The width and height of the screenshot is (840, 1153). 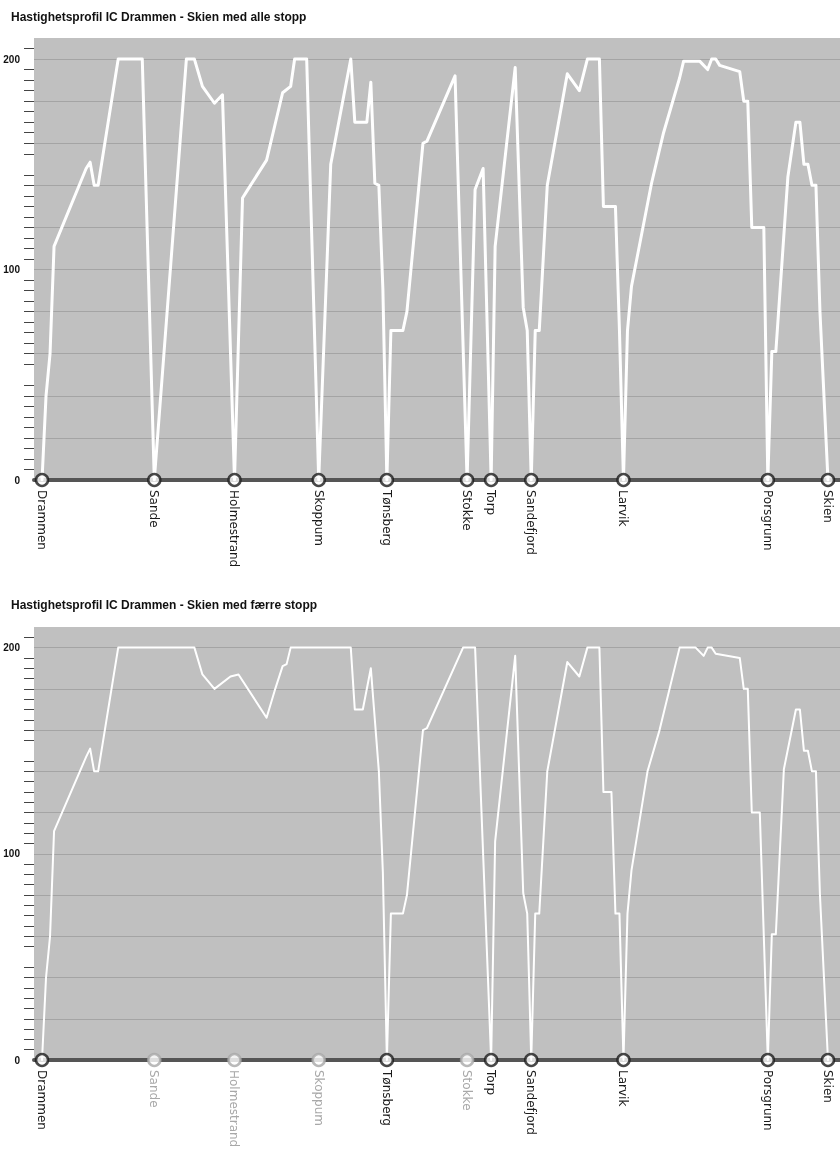 I want to click on chart-title: Hastighetsprofil IC Drammen - Skien med alle stopp, so click(x=159, y=17).